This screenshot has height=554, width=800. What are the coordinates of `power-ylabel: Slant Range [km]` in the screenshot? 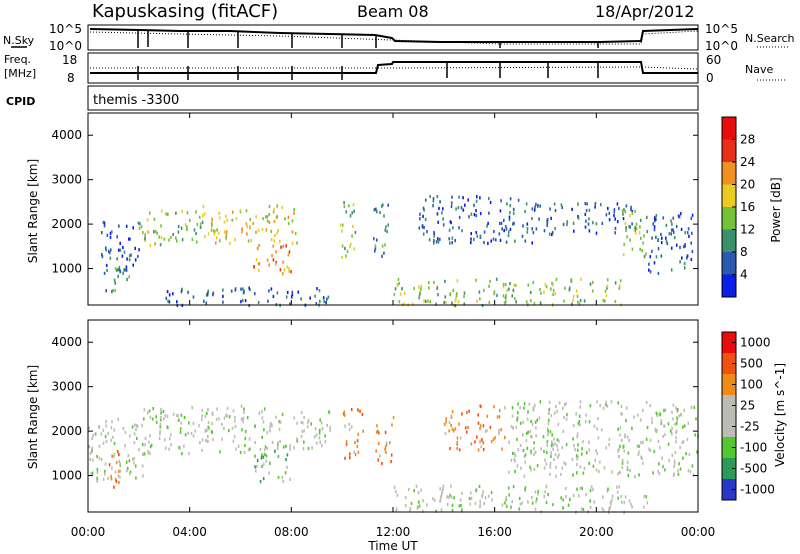 It's located at (33, 211).